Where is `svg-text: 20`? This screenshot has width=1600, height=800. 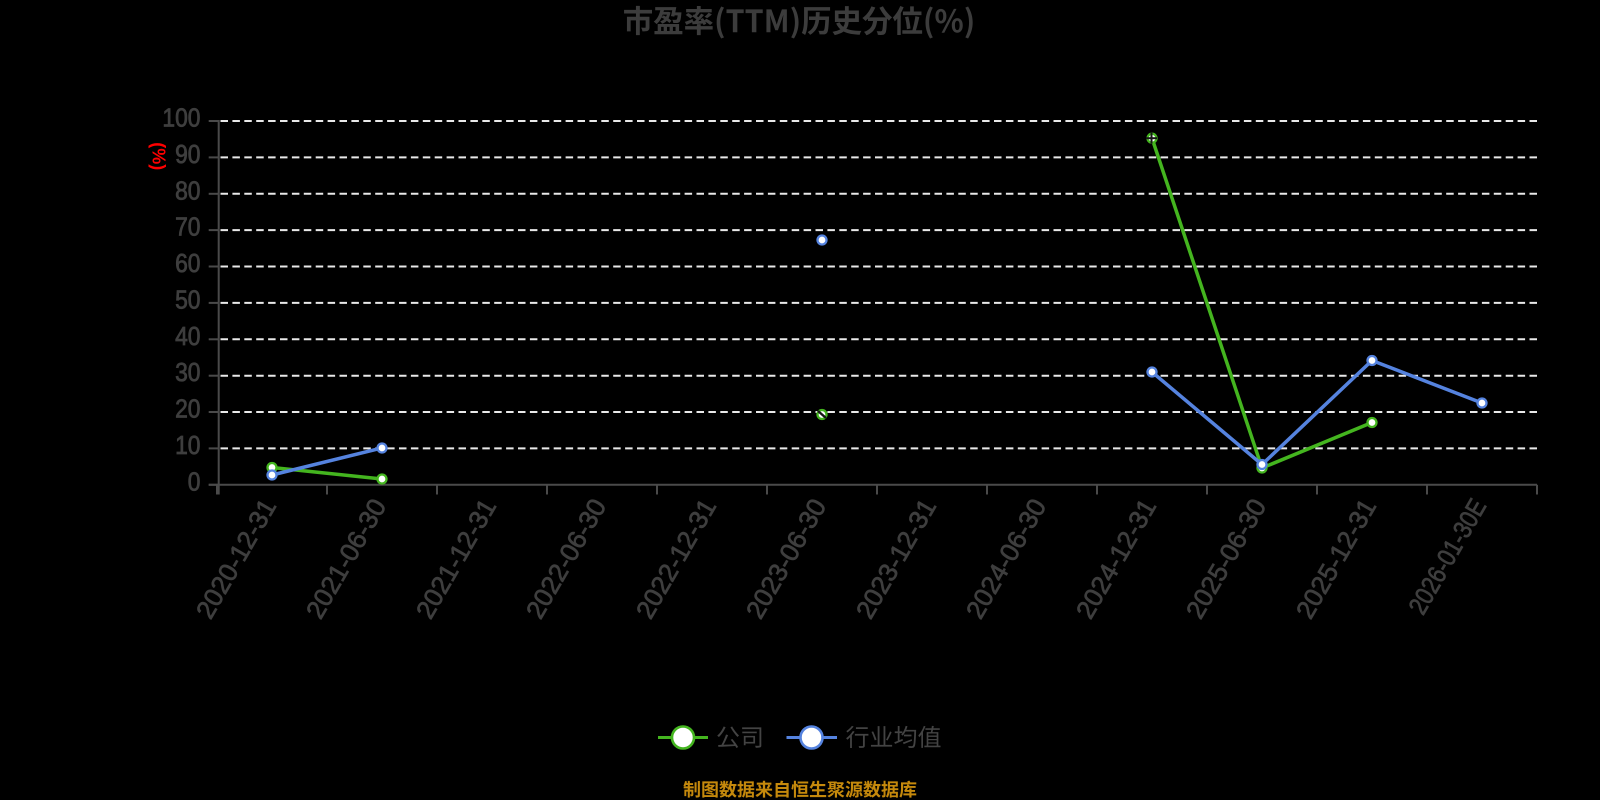
svg-text: 20 is located at coordinates (187, 409).